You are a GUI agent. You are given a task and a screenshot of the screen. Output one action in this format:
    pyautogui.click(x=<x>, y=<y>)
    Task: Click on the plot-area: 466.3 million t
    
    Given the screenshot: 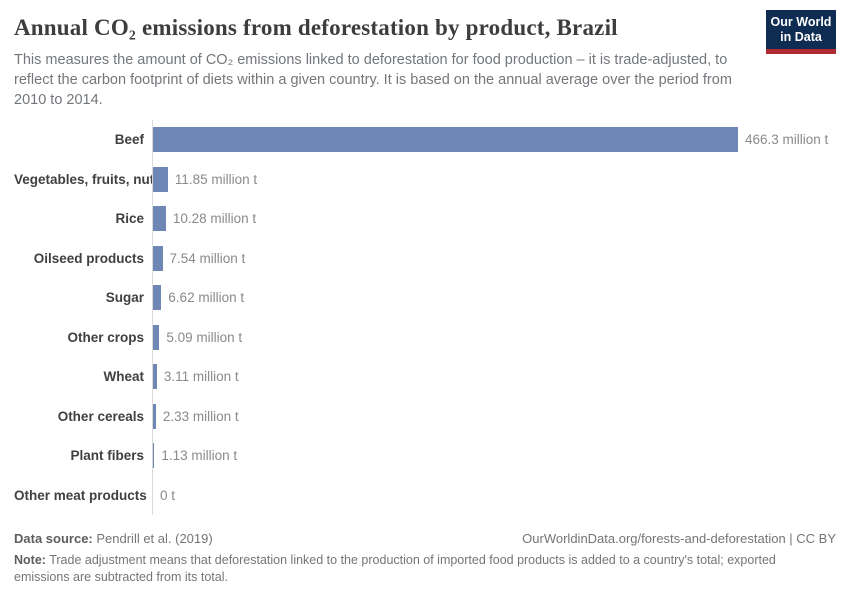 What is the action you would take?
    pyautogui.click(x=494, y=139)
    